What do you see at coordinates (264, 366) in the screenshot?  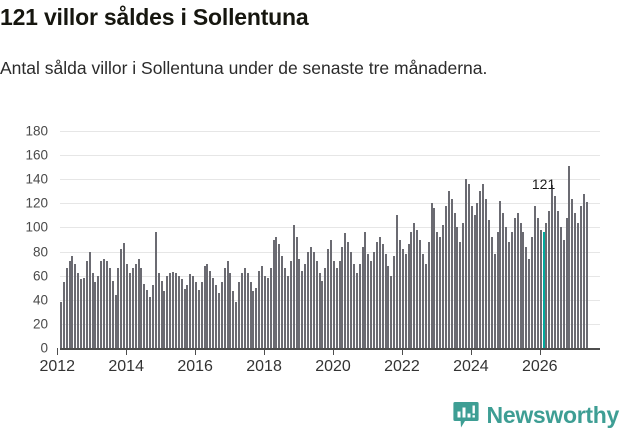 I see `x-axis-tick-label: 2018` at bounding box center [264, 366].